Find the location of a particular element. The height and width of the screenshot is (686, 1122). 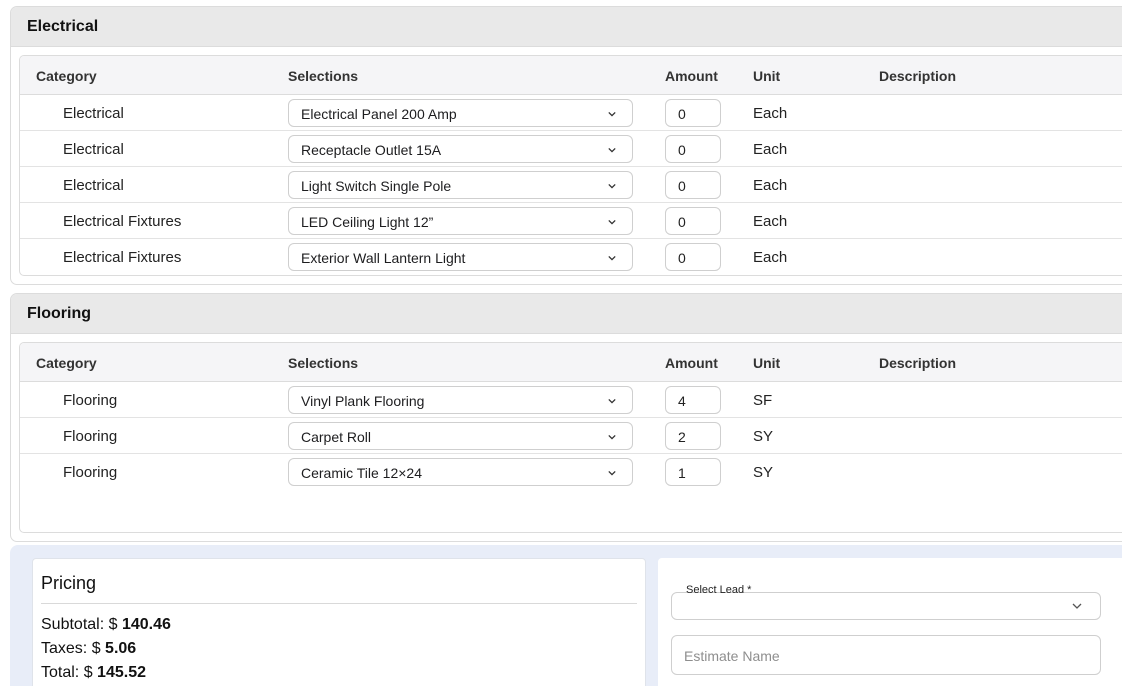

selection-value: Electrical Panel 200 Amp is located at coordinates (379, 114).